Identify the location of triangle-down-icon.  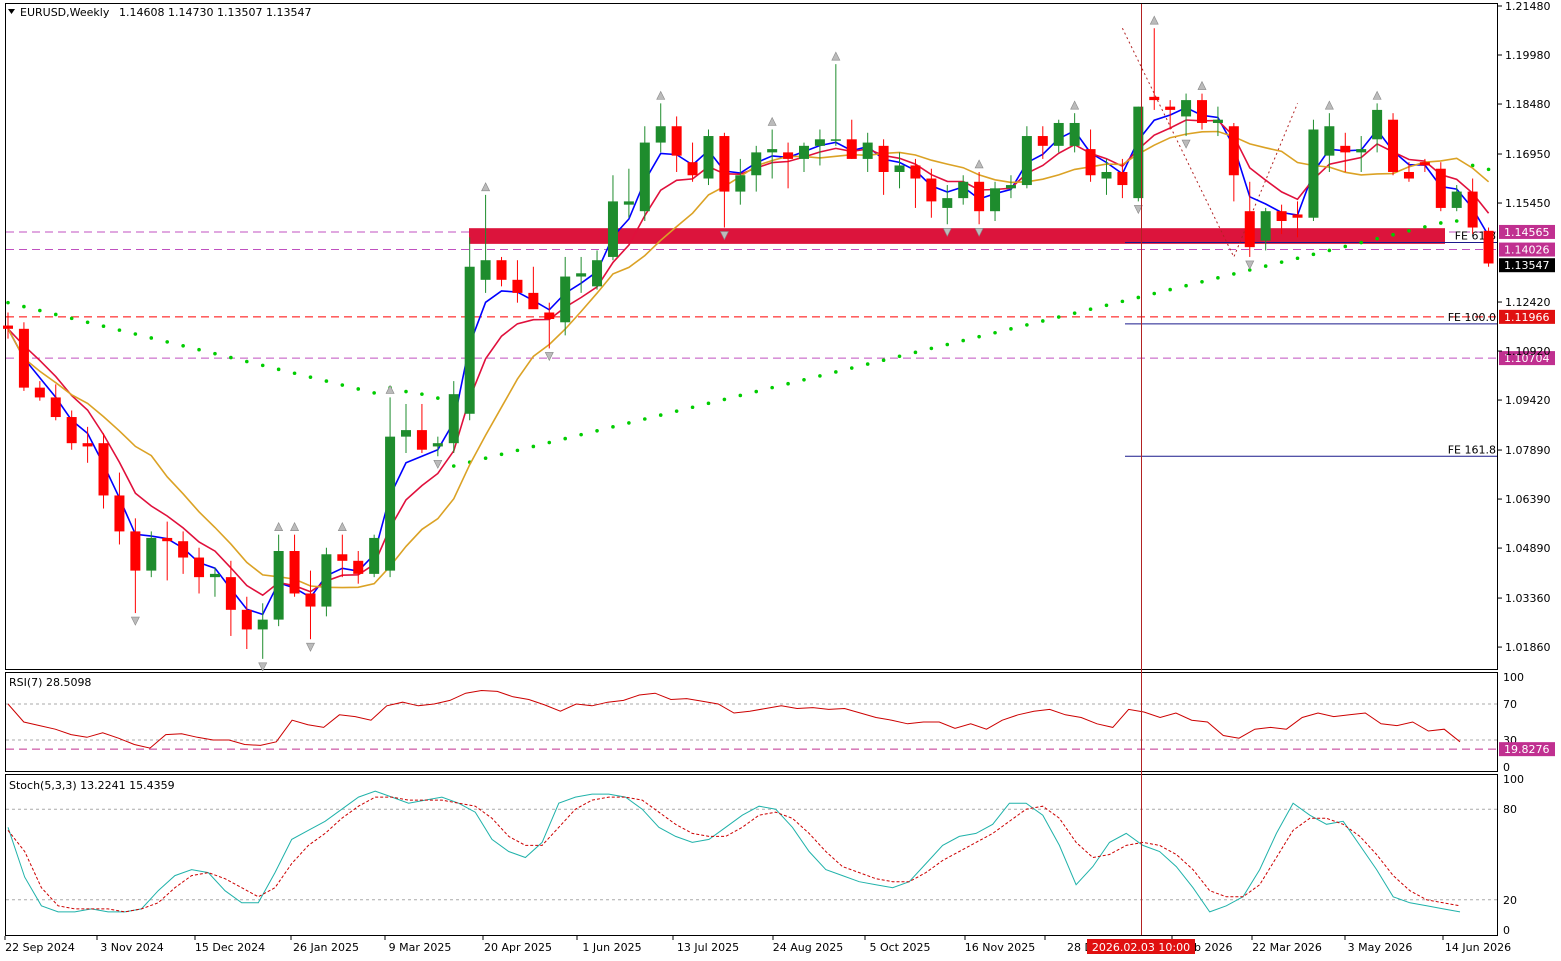
(11, 11).